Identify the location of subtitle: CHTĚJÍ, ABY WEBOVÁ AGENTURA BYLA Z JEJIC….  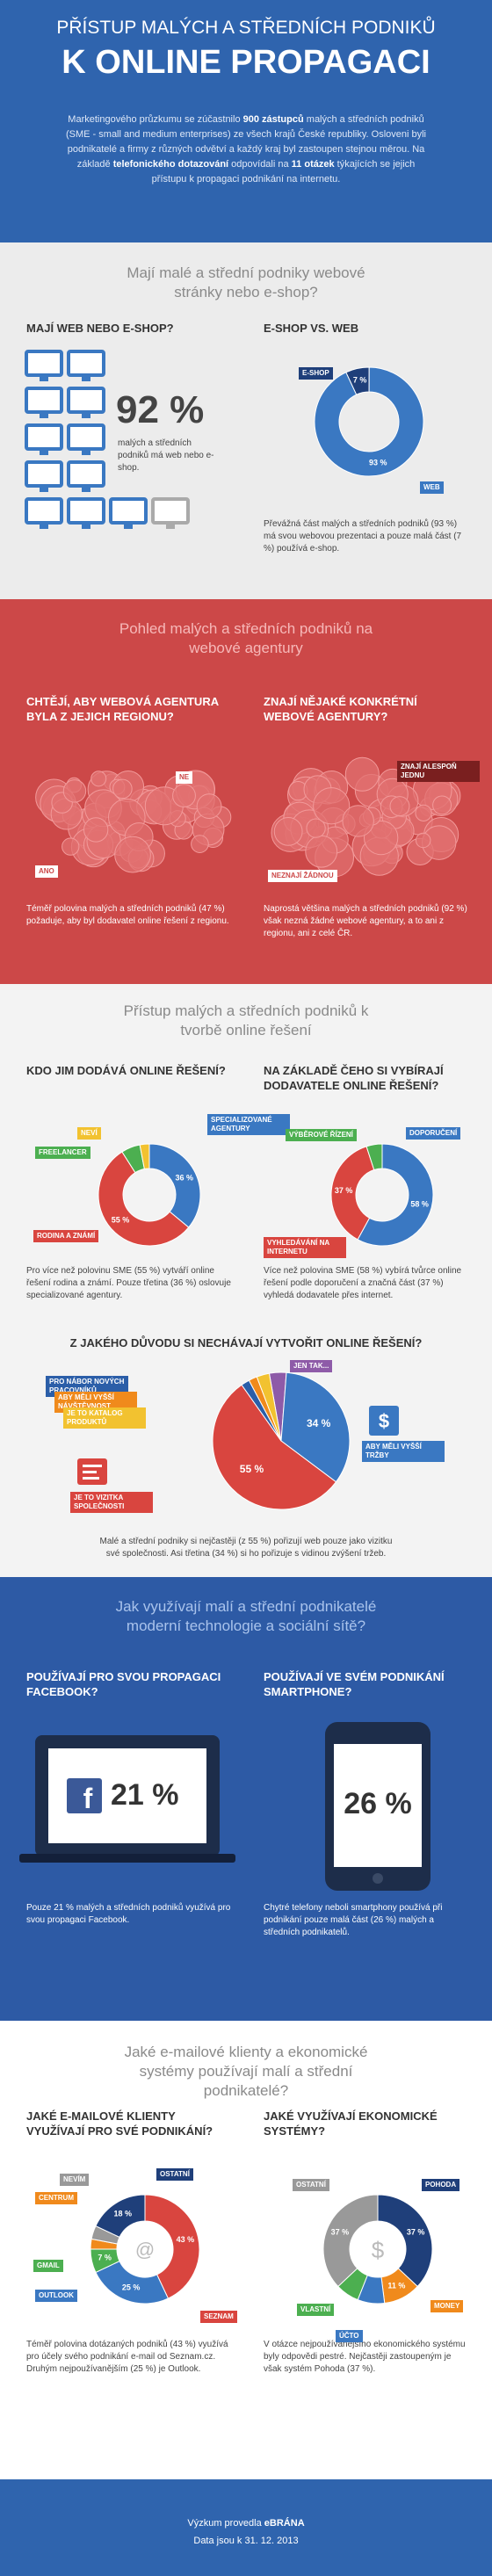
(122, 709).